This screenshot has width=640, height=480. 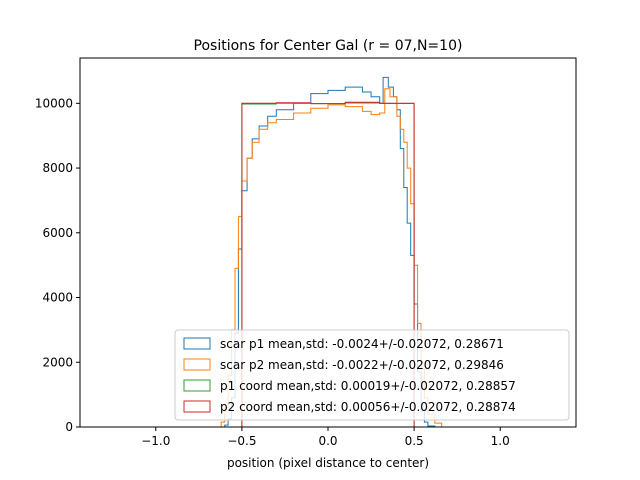 I want to click on y-tick-label: 4000, so click(x=57, y=298).